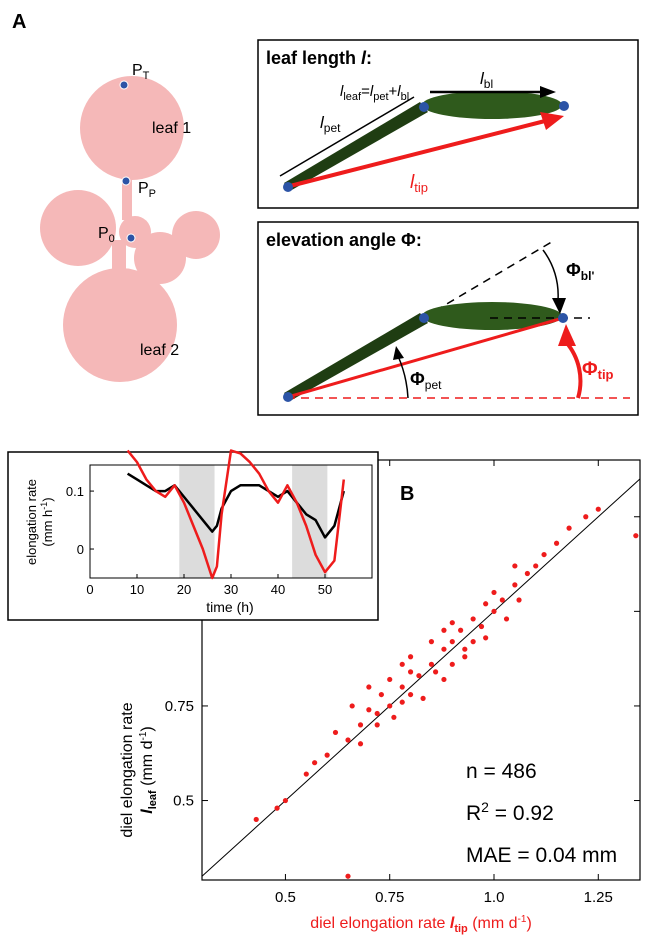  What do you see at coordinates (393, 91) in the screenshot?
I see `f: +` at bounding box center [393, 91].